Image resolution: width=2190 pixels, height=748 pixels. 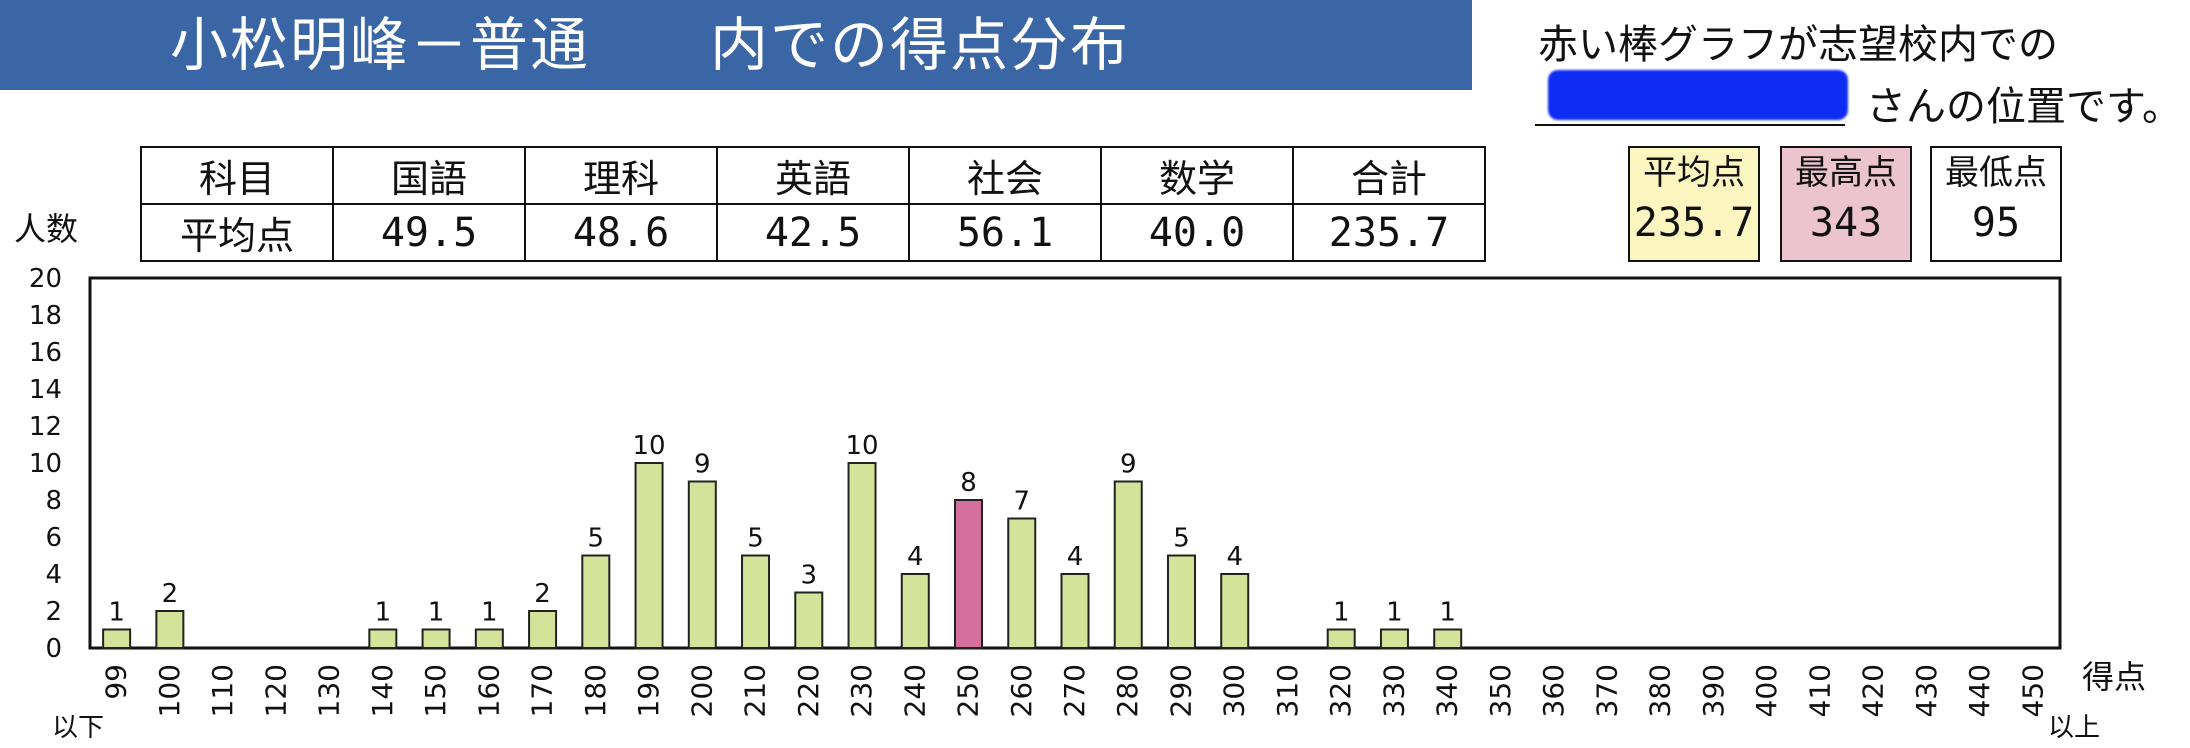 I want to click on header-cell: 数学, so click(x=1197, y=175).